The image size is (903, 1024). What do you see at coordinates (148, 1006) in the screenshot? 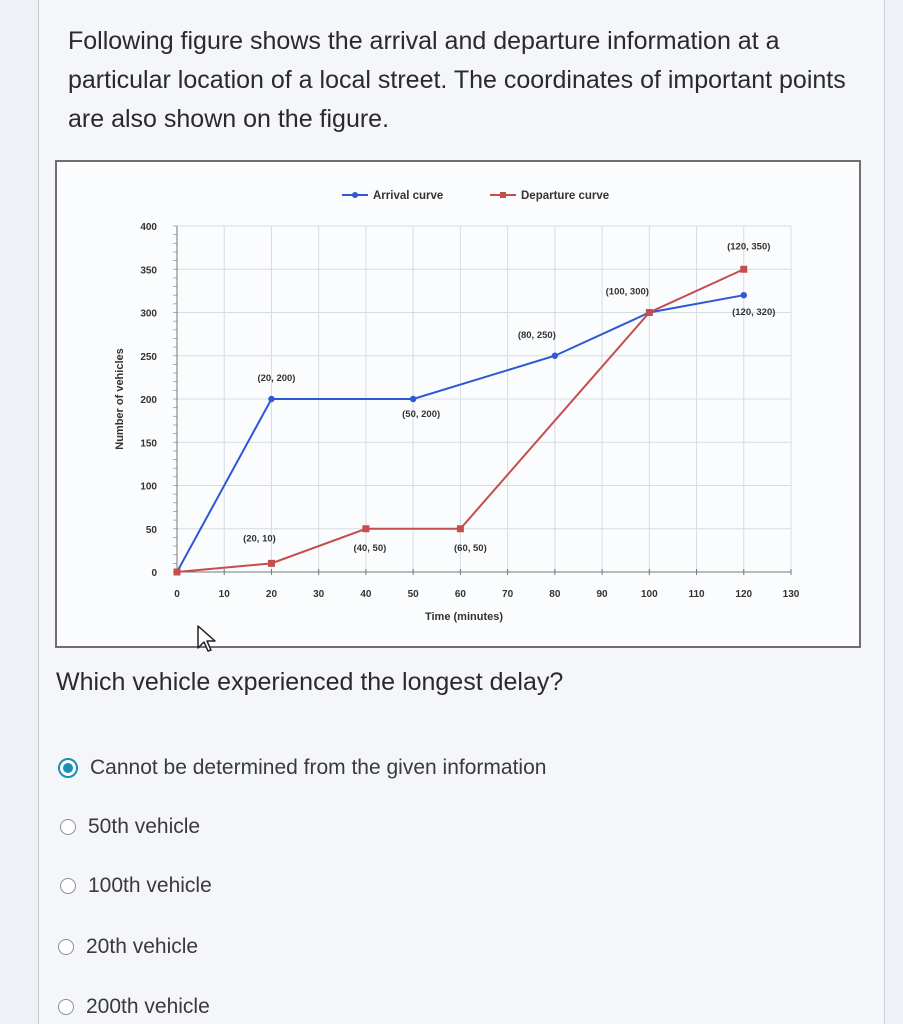
I see `option-label: 200th vehicle` at bounding box center [148, 1006].